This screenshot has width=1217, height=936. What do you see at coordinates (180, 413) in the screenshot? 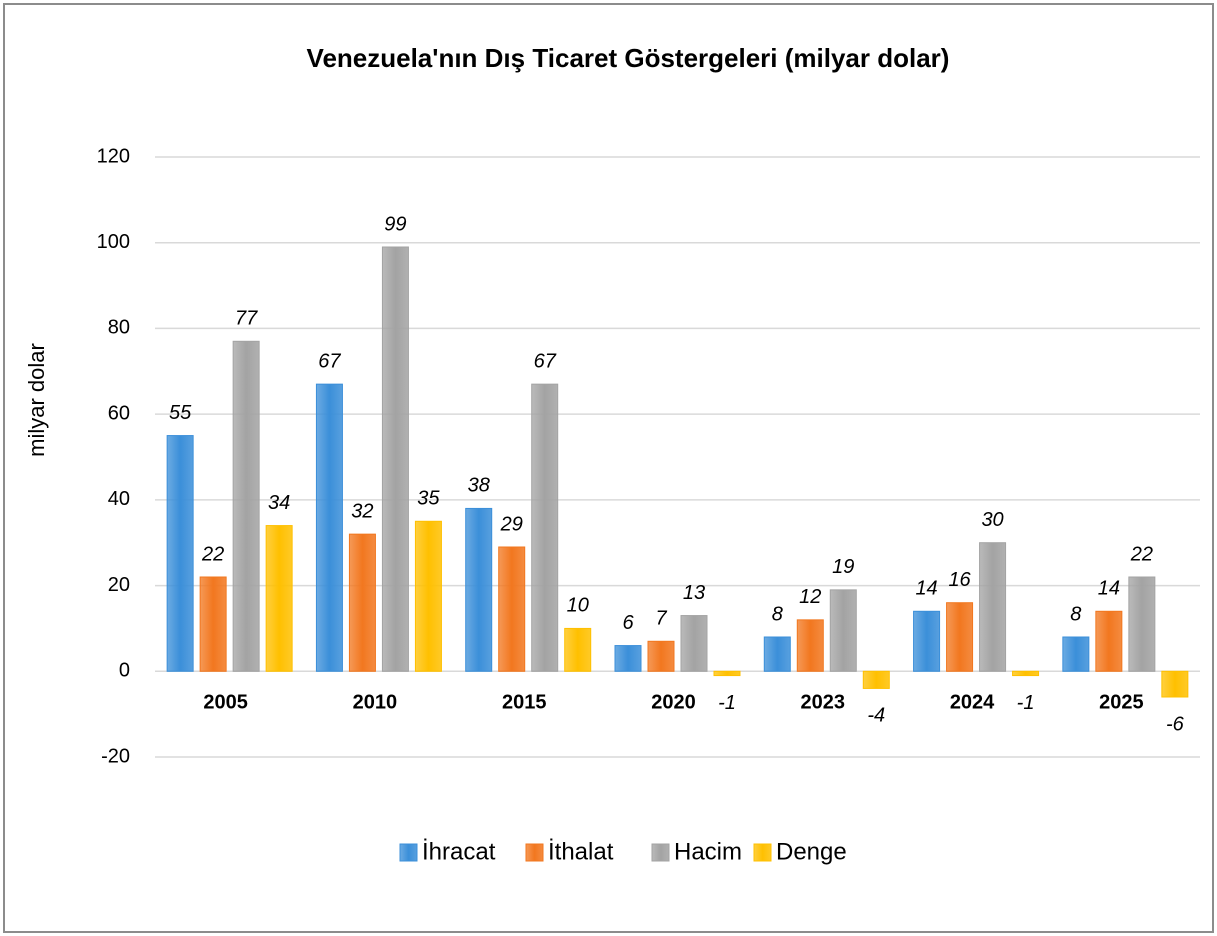
I see `value-label: 55` at bounding box center [180, 413].